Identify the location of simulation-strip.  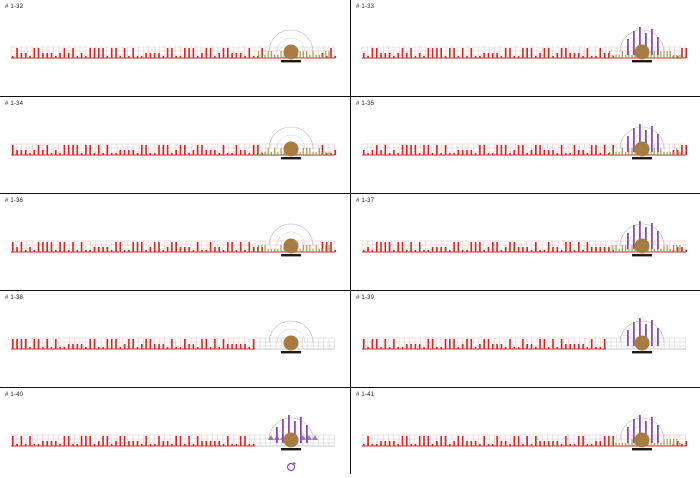
(524, 142).